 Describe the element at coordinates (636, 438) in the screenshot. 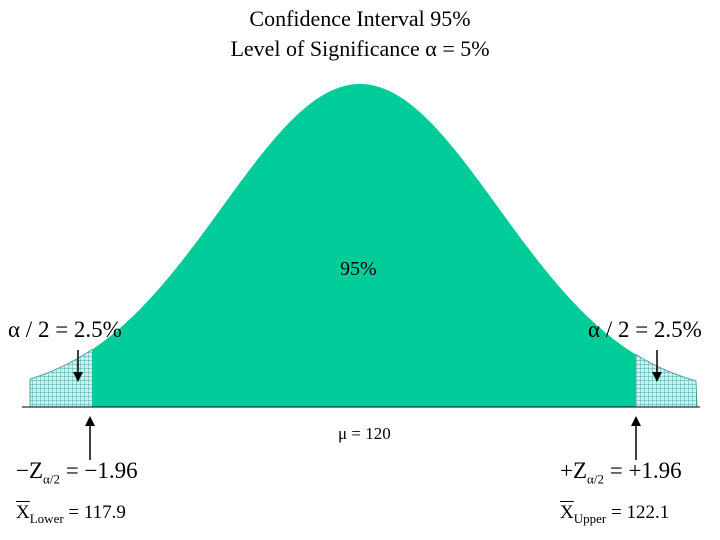

I see `upper-critical-arrow` at that location.